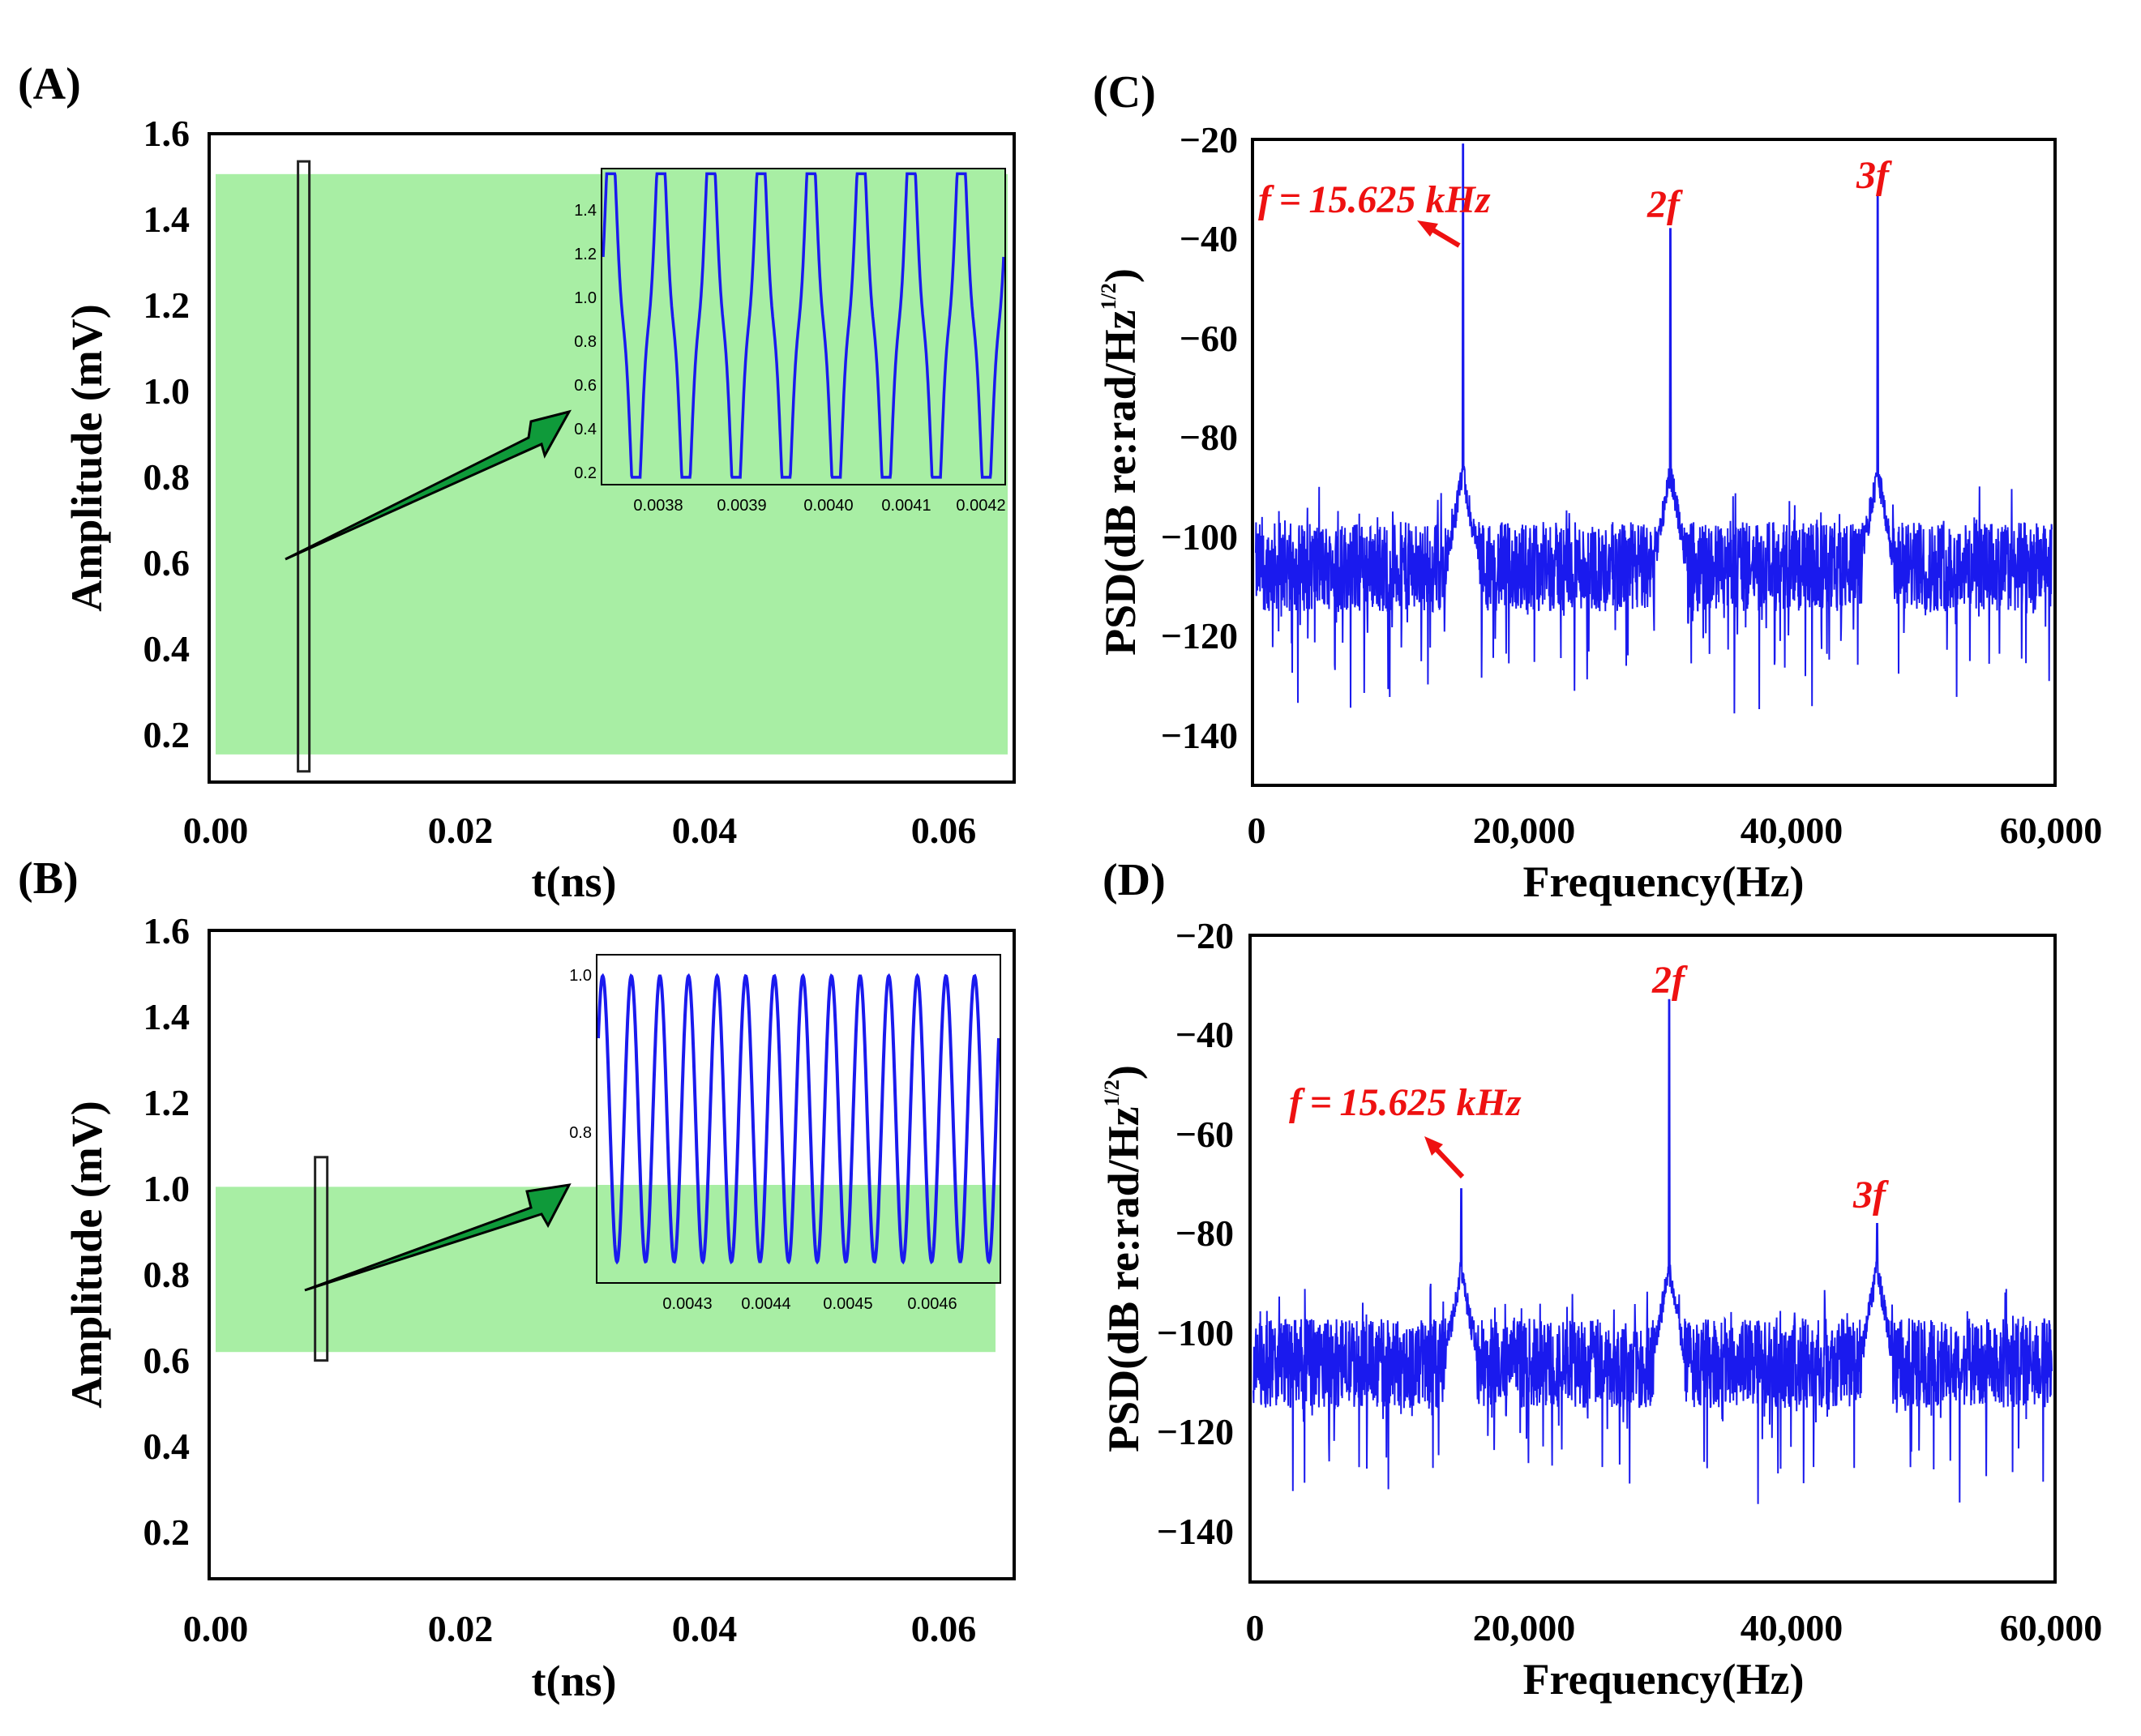  Describe the element at coordinates (1195, 1431) in the screenshot. I see `panel-d-ytick: −120` at that location.